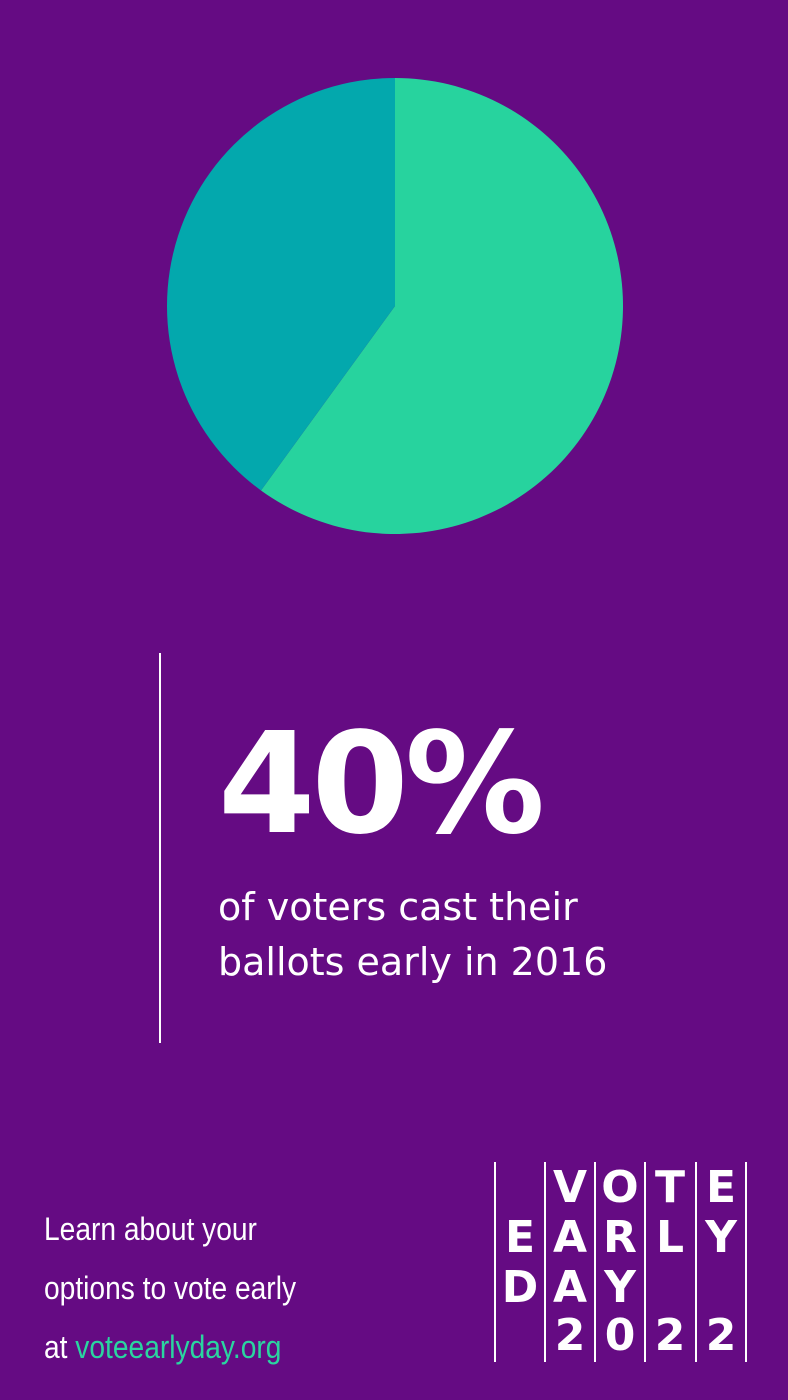 Image resolution: width=788 pixels, height=1400 pixels. Describe the element at coordinates (170, 1288) in the screenshot. I see `footer-line-2: options to vote early` at that location.